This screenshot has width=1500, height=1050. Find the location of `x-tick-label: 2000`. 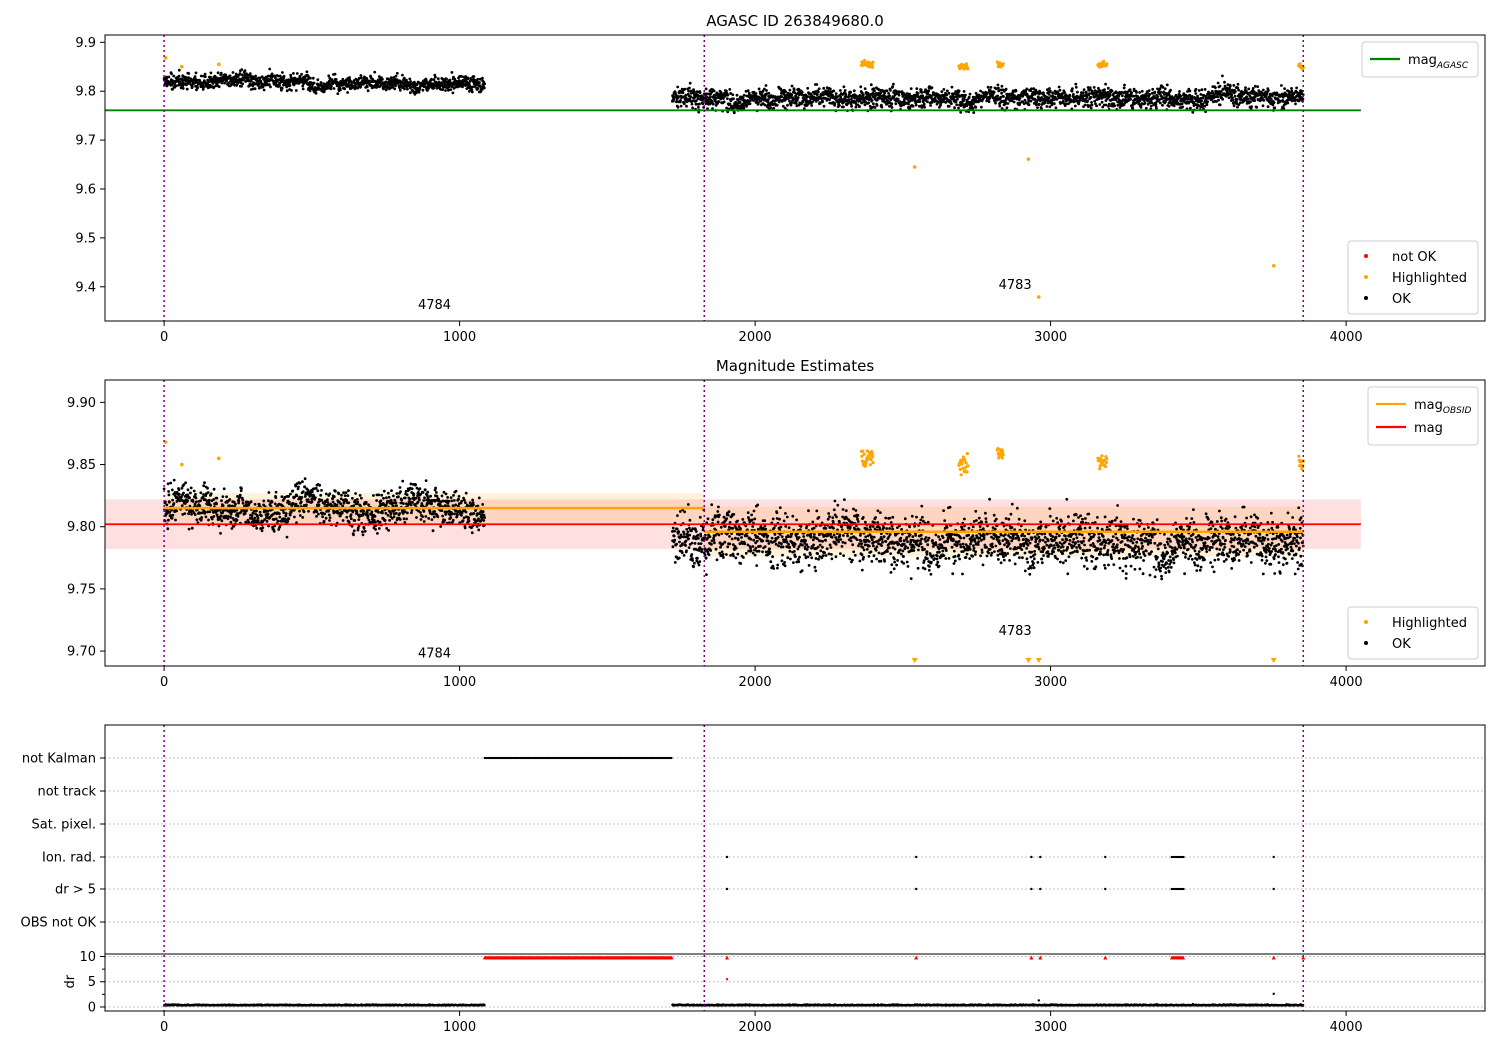

x-tick-label: 2000 is located at coordinates (755, 337).